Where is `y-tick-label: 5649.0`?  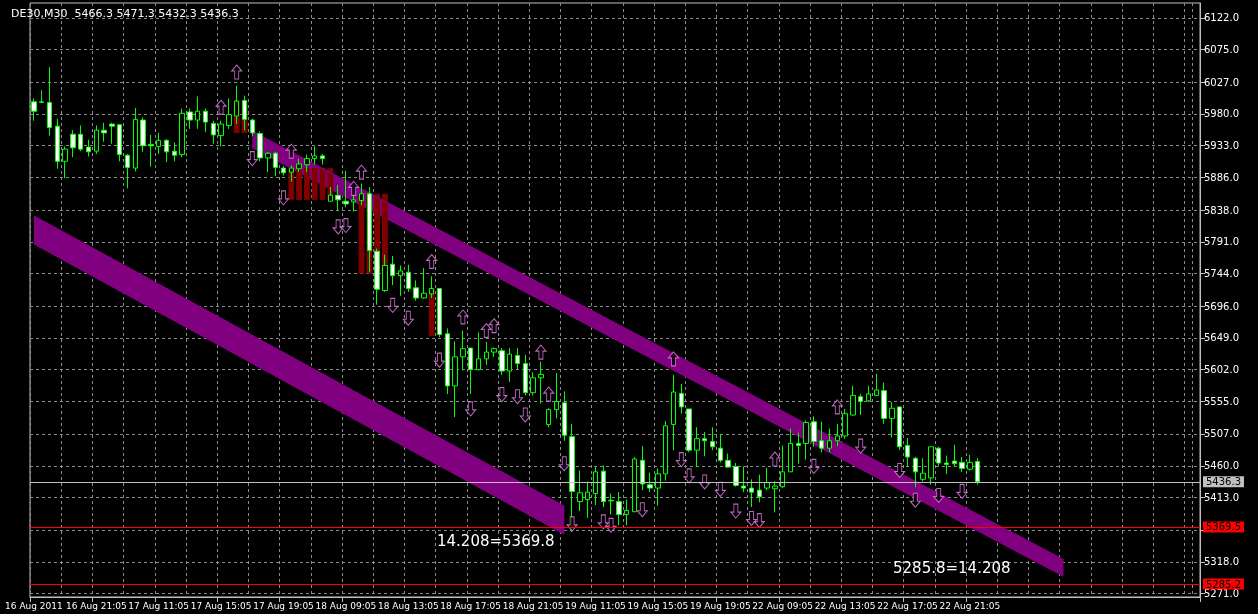 y-tick-label: 5649.0 is located at coordinates (1221, 338).